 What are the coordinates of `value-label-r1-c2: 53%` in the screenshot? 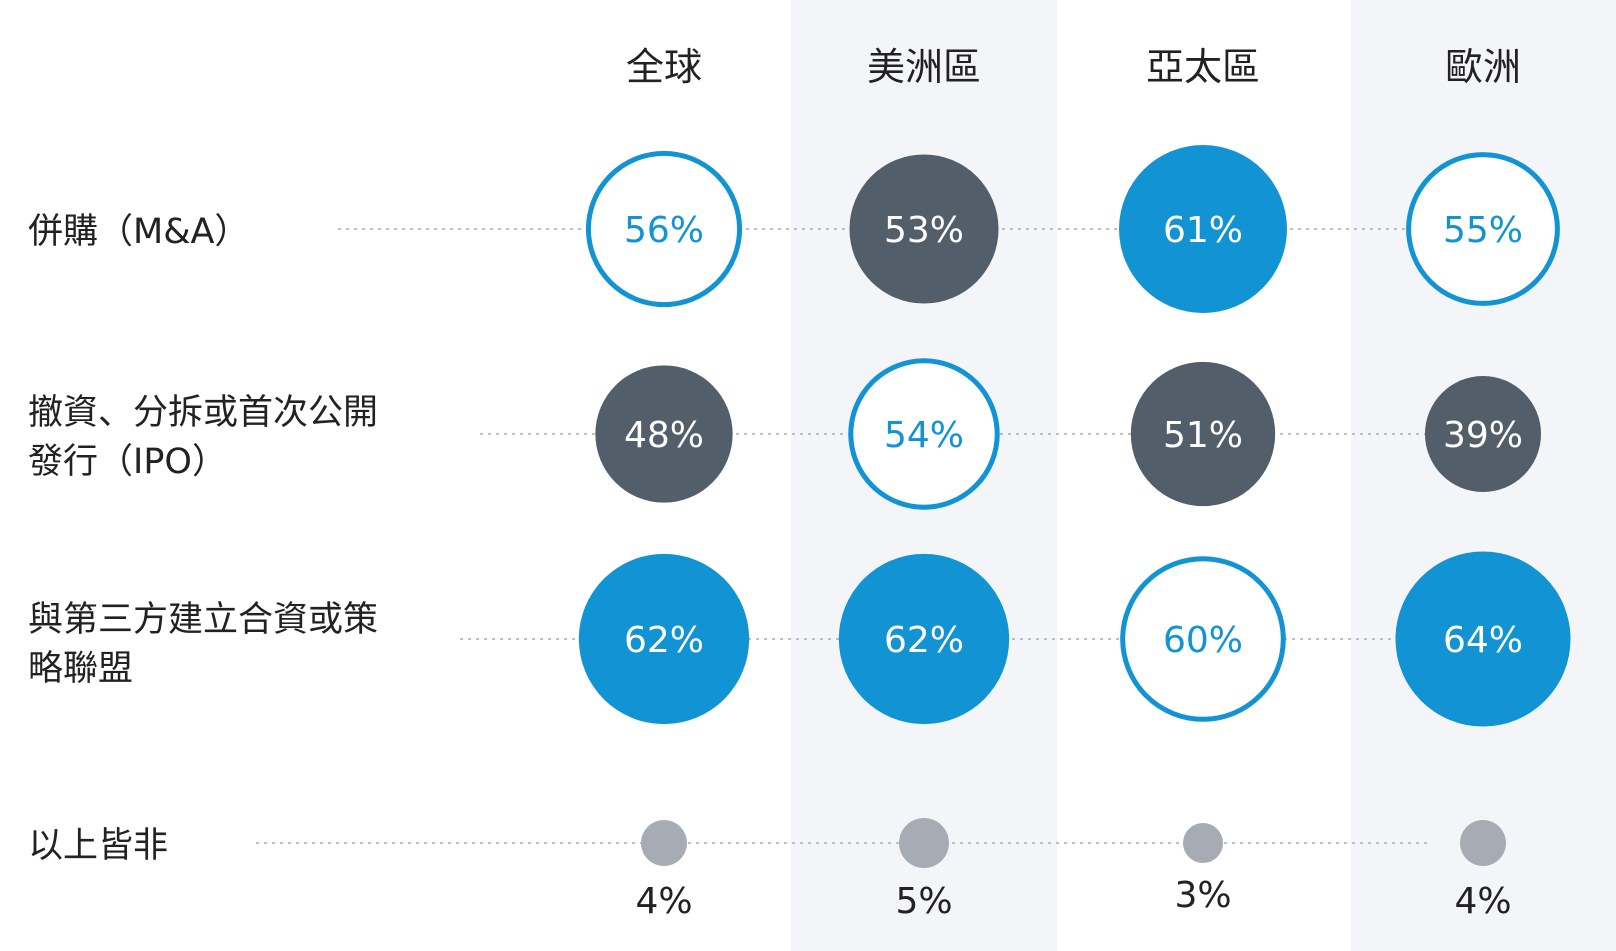 It's located at (924, 230).